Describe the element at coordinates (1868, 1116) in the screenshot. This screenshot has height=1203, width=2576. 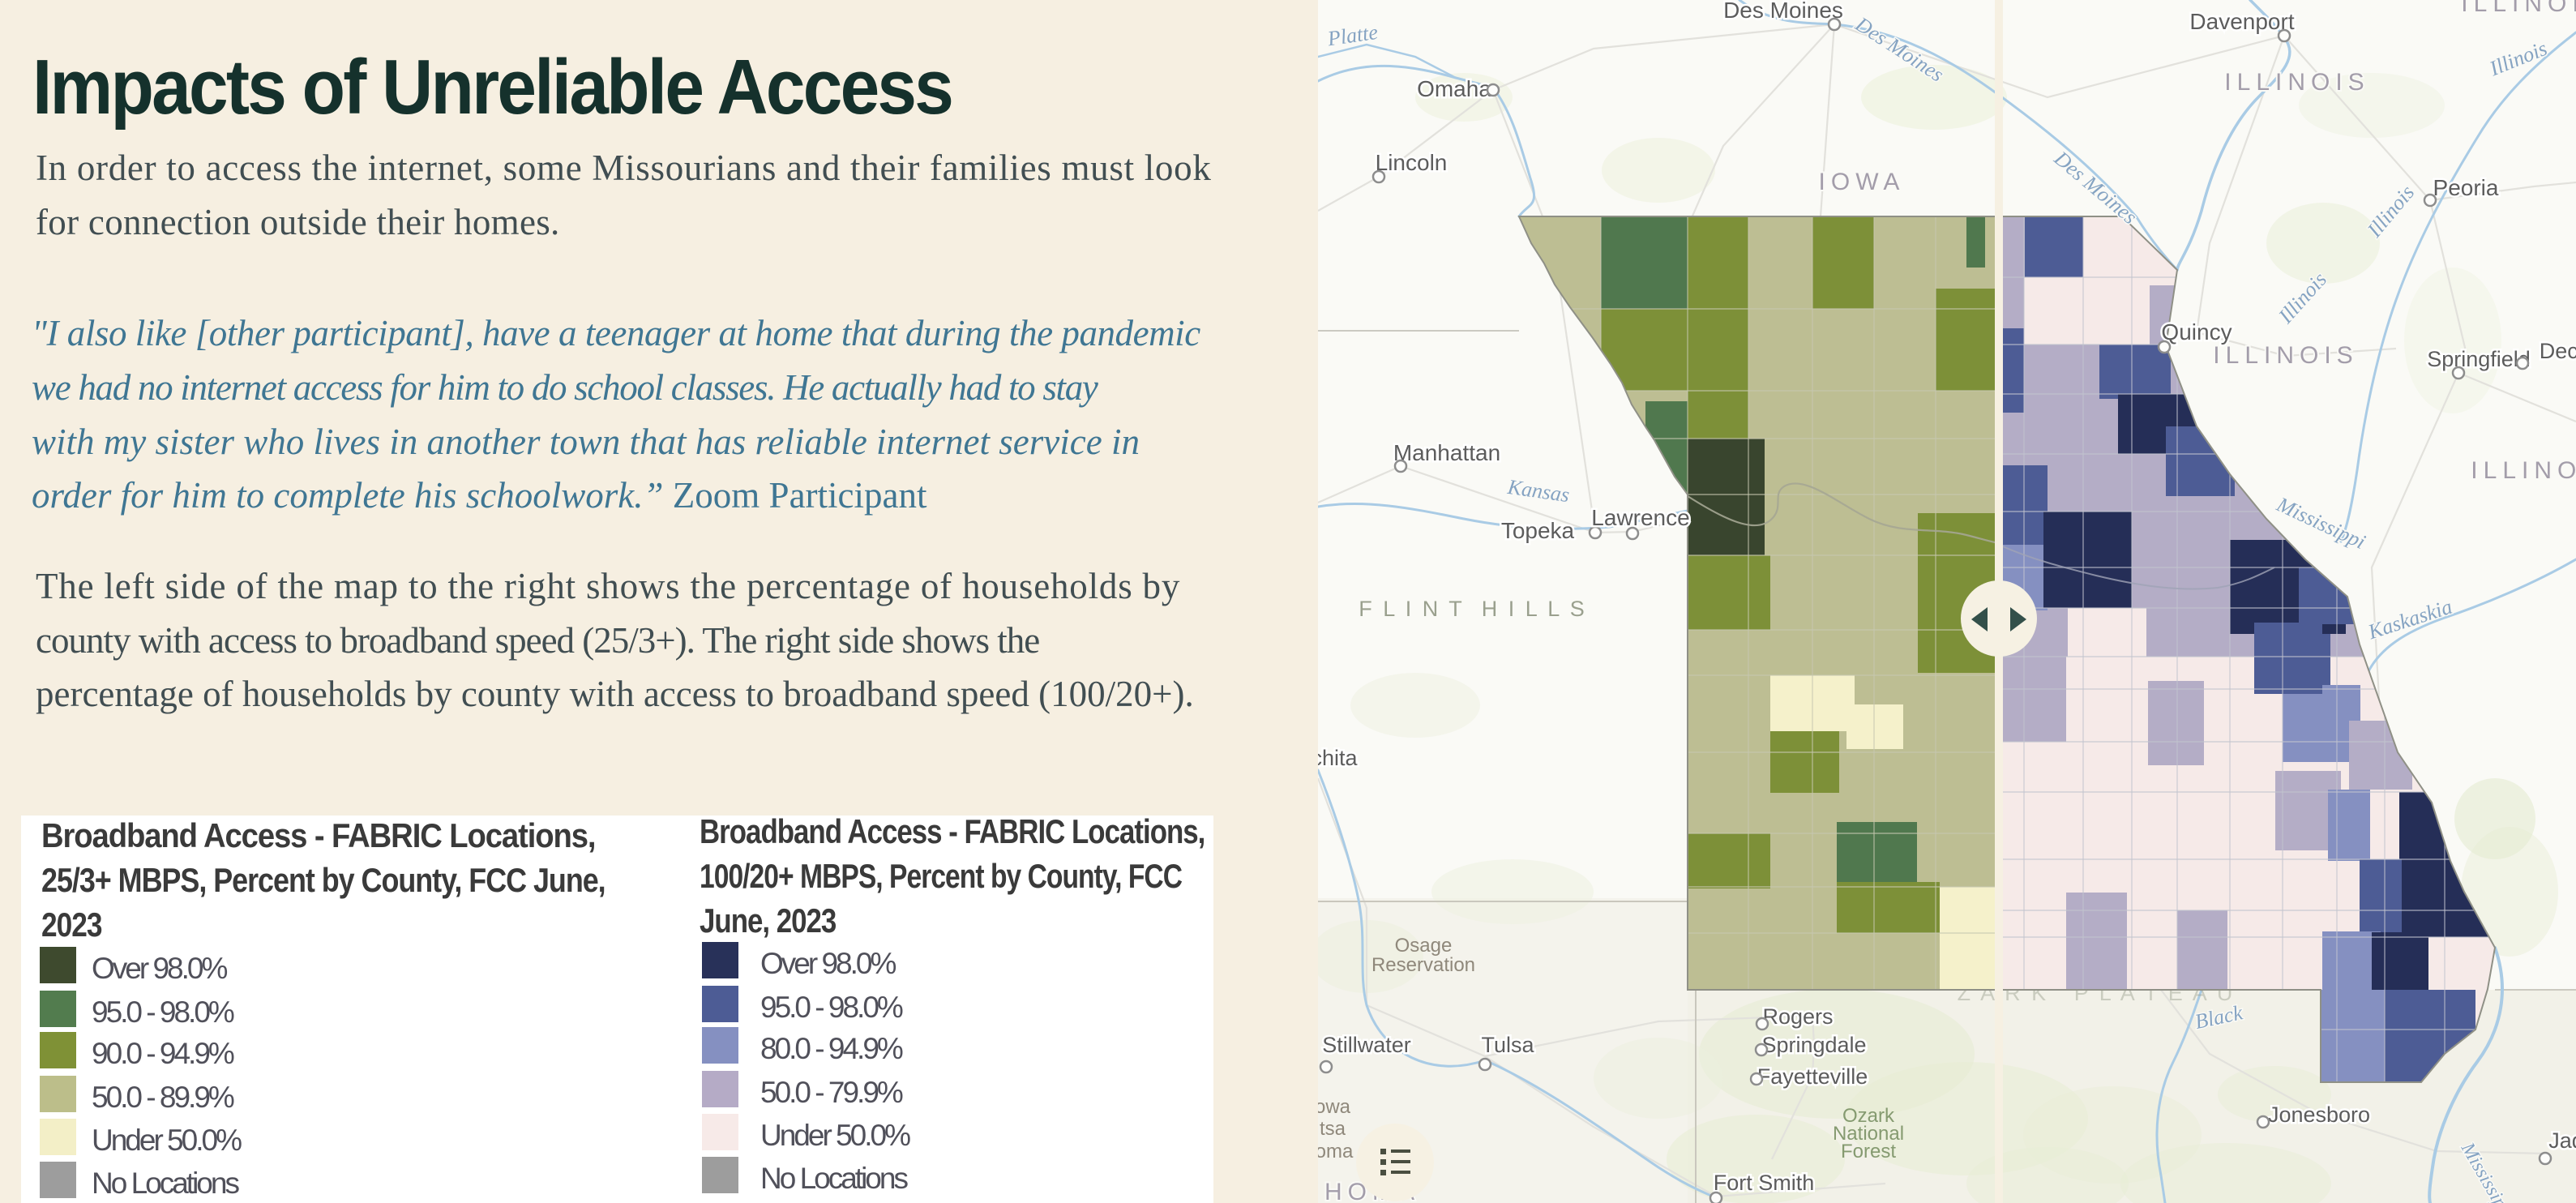
I see `svg-text: Ozark` at that location.